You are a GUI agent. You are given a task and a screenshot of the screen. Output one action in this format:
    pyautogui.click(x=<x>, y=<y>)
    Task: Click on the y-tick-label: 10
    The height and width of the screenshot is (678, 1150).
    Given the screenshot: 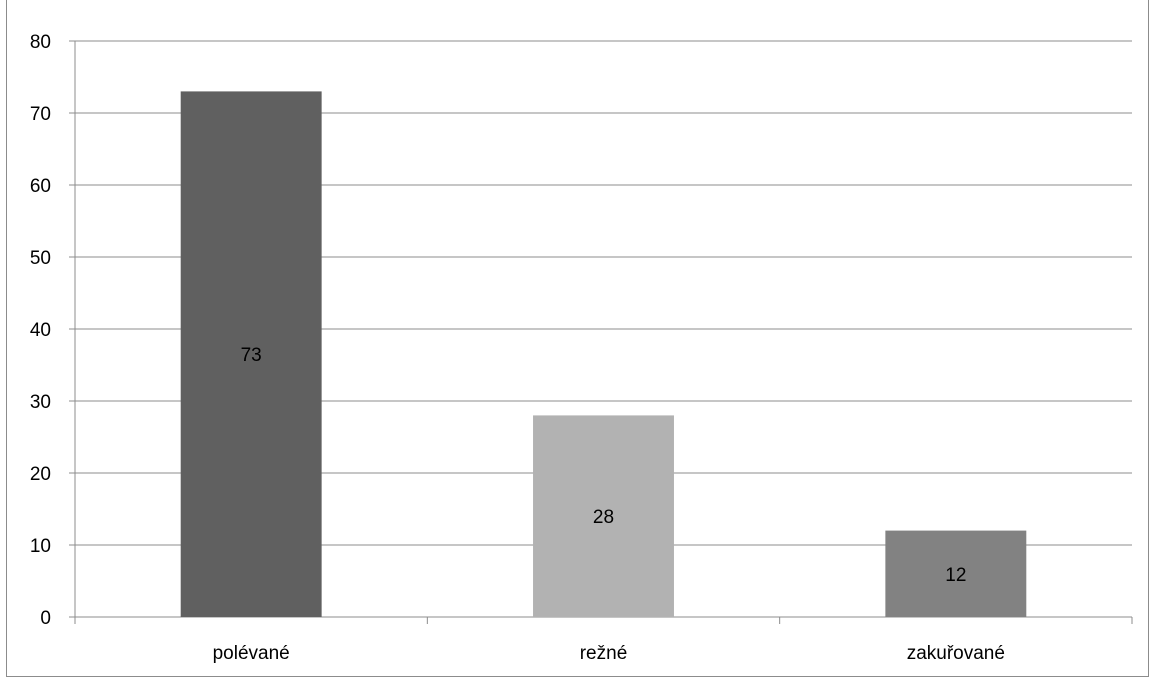 What is the action you would take?
    pyautogui.click(x=40, y=546)
    